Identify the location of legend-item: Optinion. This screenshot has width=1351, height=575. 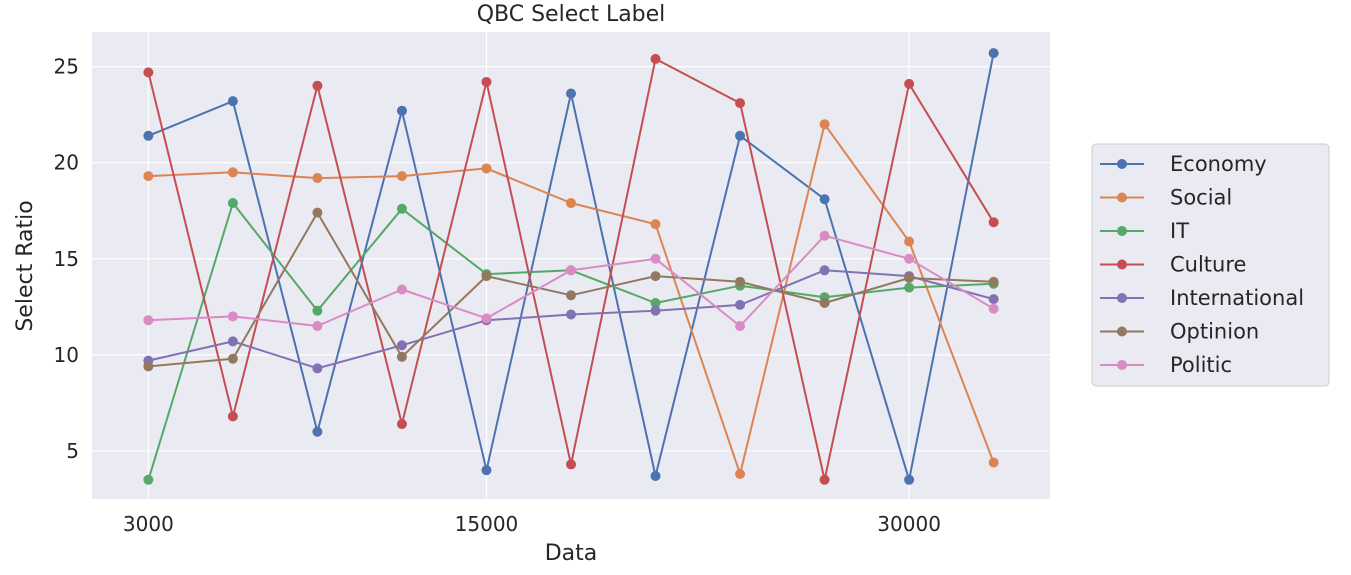
(1179, 332).